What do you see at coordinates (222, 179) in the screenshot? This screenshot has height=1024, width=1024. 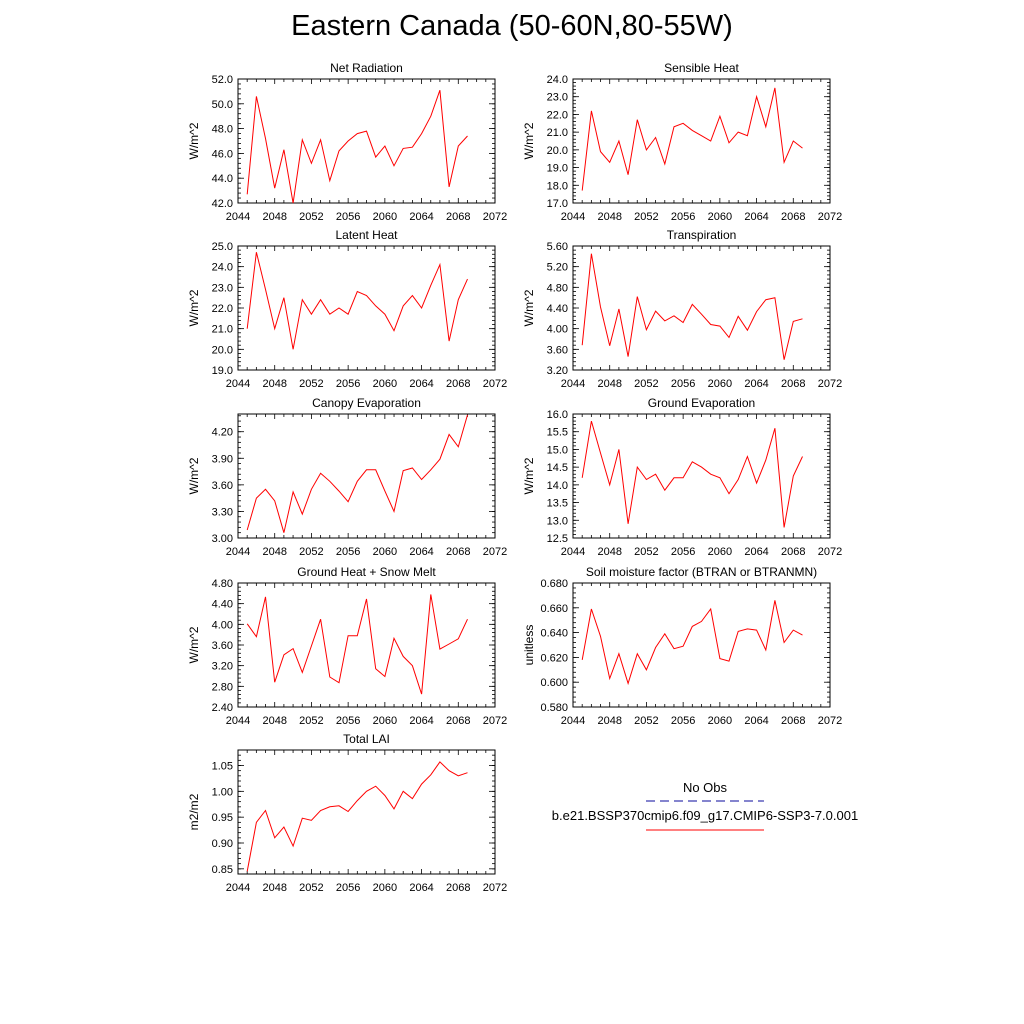 I see `y-tick-label: 44.0` at bounding box center [222, 179].